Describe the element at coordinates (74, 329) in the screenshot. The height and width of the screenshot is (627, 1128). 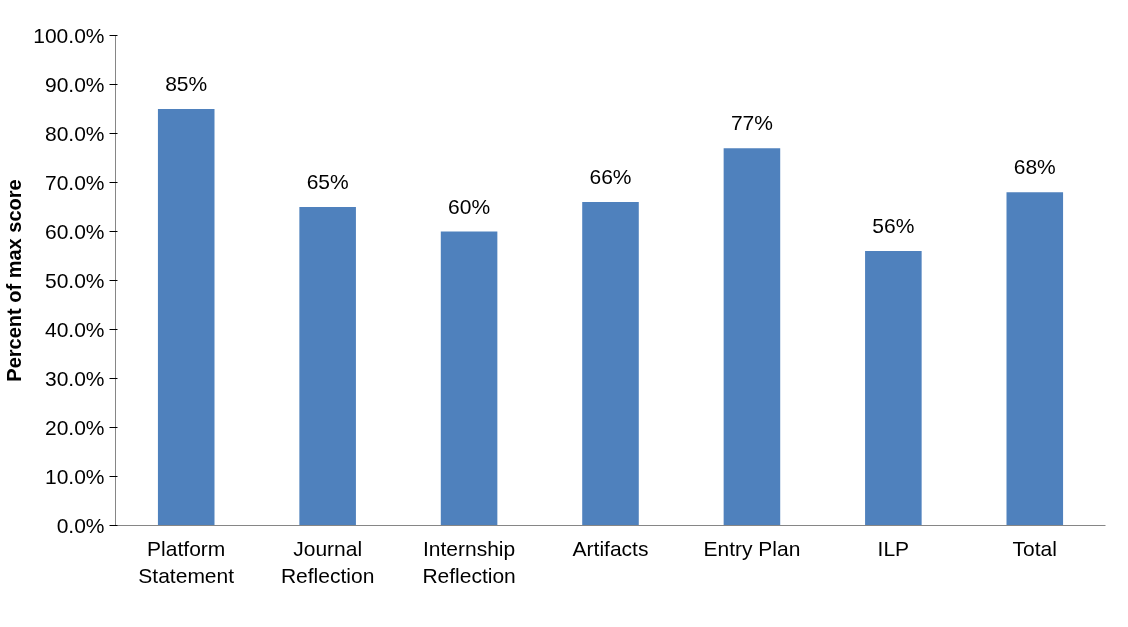
I see `y-tick-label: 40.0%` at that location.